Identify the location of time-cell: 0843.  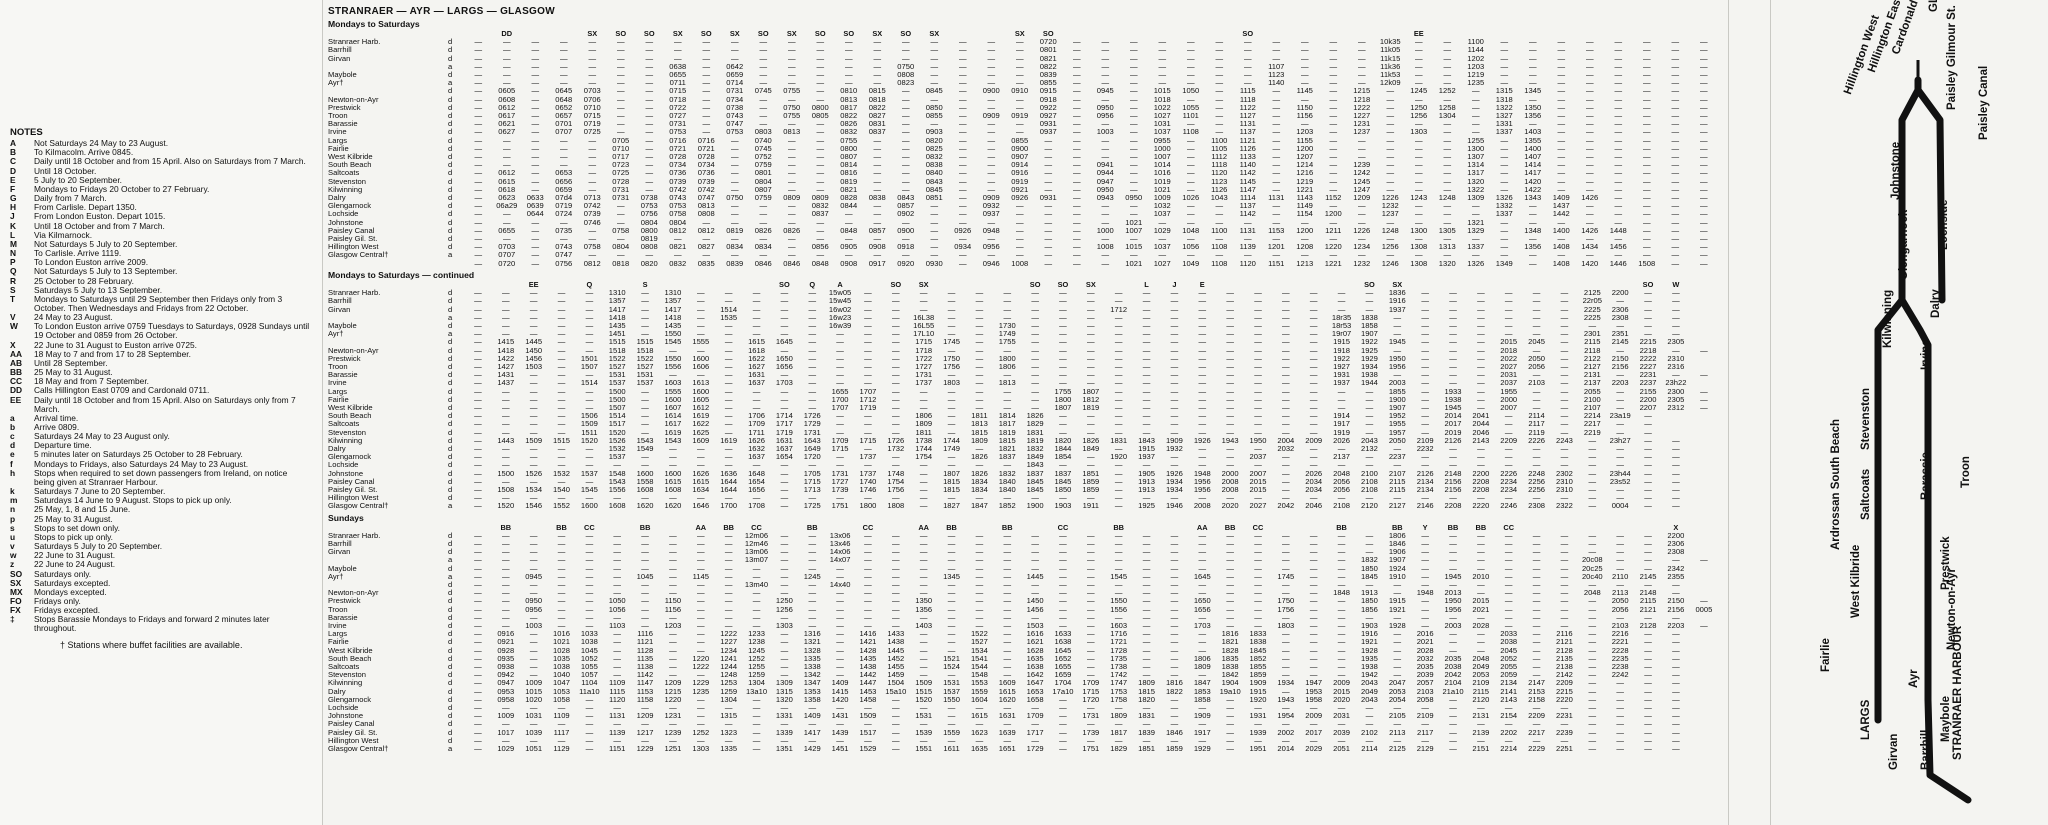
(934, 181).